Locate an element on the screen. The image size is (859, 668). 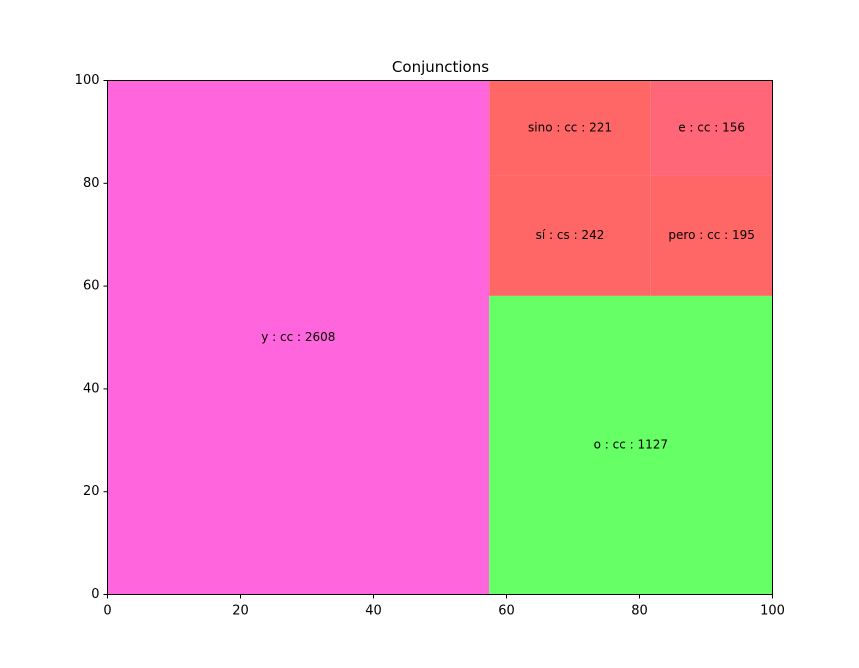
treemap-rect-label: e : cc : 156 is located at coordinates (711, 128).